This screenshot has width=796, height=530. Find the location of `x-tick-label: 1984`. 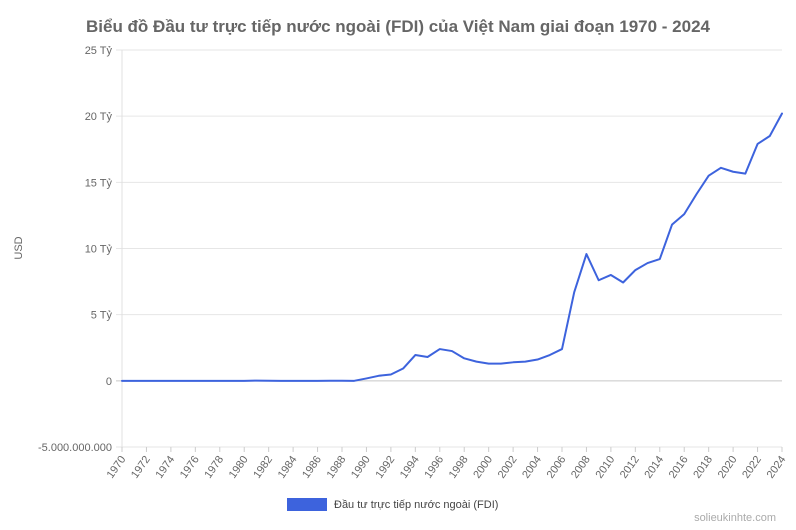

x-tick-label: 1984 is located at coordinates (288, 467).